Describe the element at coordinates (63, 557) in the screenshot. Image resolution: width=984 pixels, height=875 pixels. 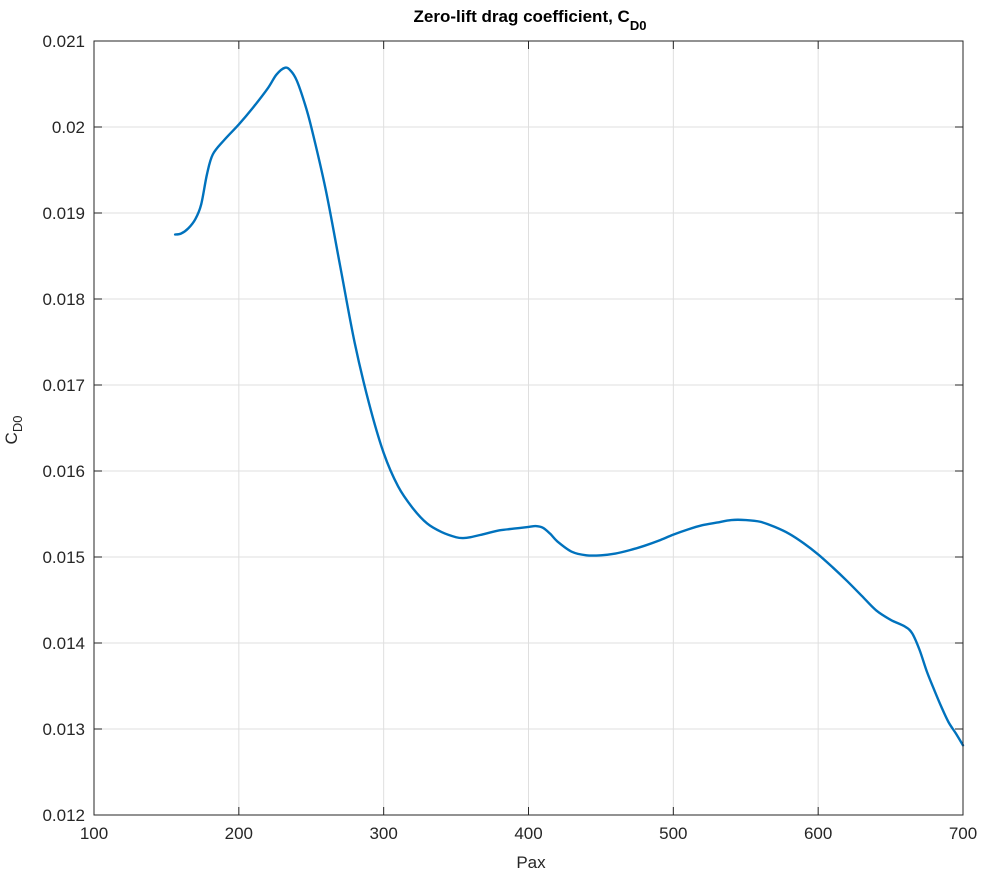
I see `y-tick-label: 0.015` at that location.